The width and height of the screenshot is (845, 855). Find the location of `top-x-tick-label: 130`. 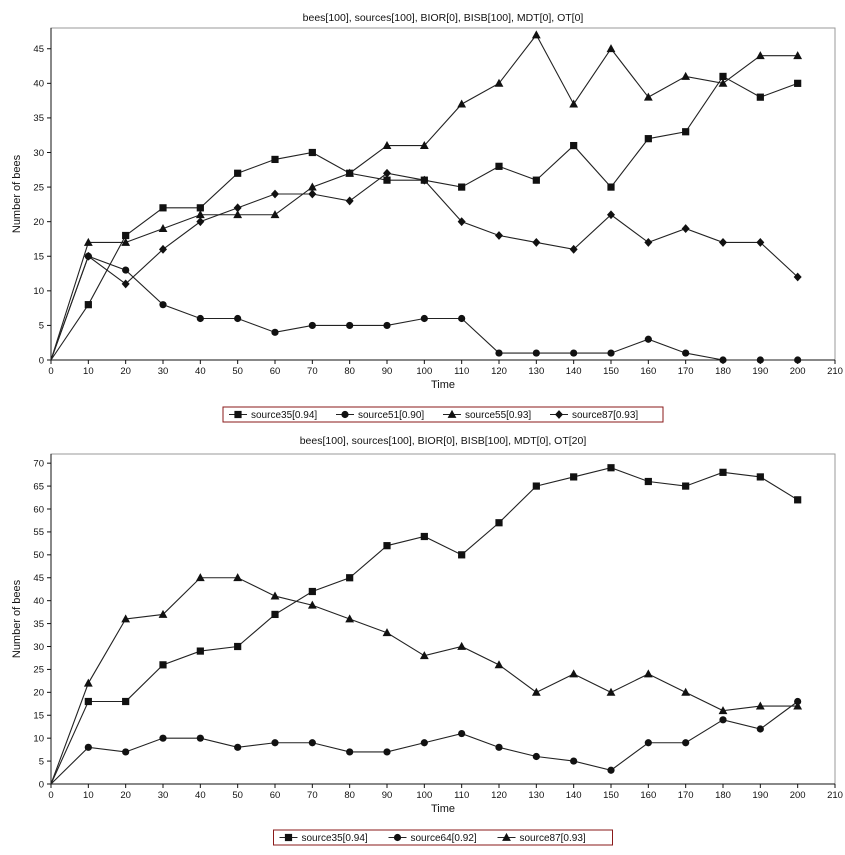

top-x-tick-label: 130 is located at coordinates (536, 371).